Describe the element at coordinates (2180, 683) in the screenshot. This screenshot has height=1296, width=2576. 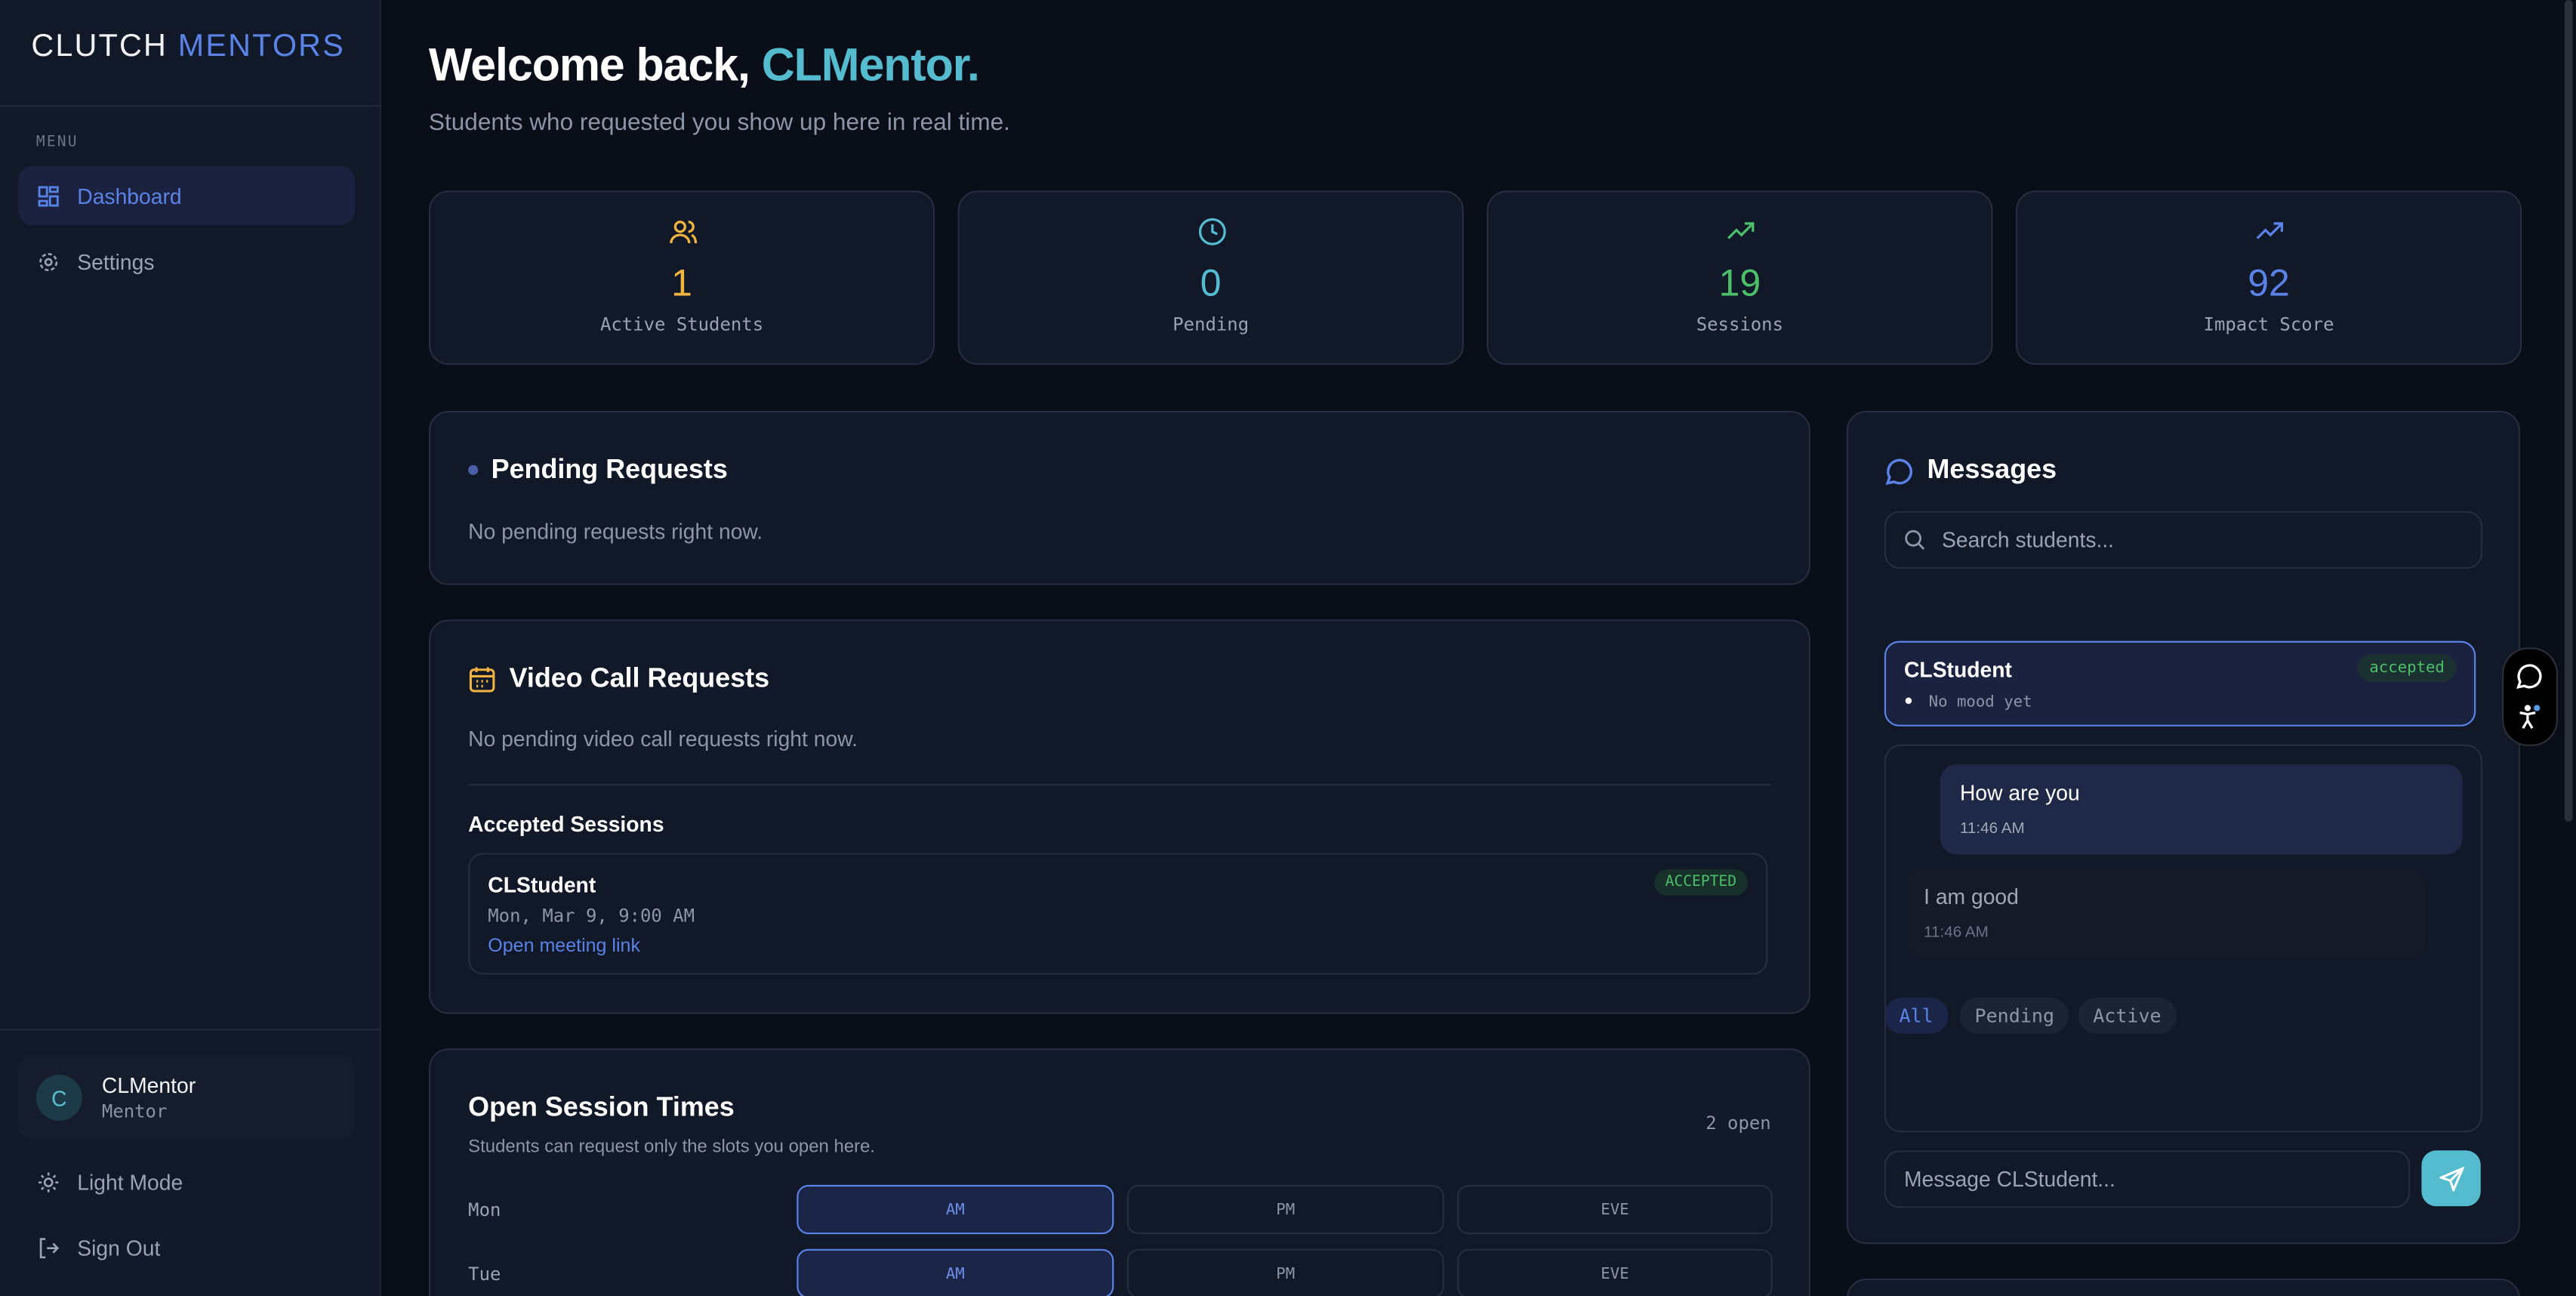
I see `contact-item: CLStudent accepted ● No mood yet` at that location.